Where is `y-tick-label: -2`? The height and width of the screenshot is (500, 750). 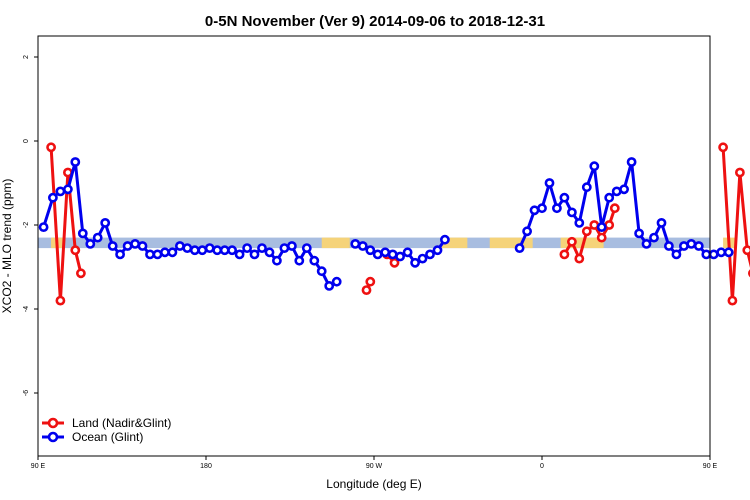 y-tick-label: -2 is located at coordinates (26, 225).